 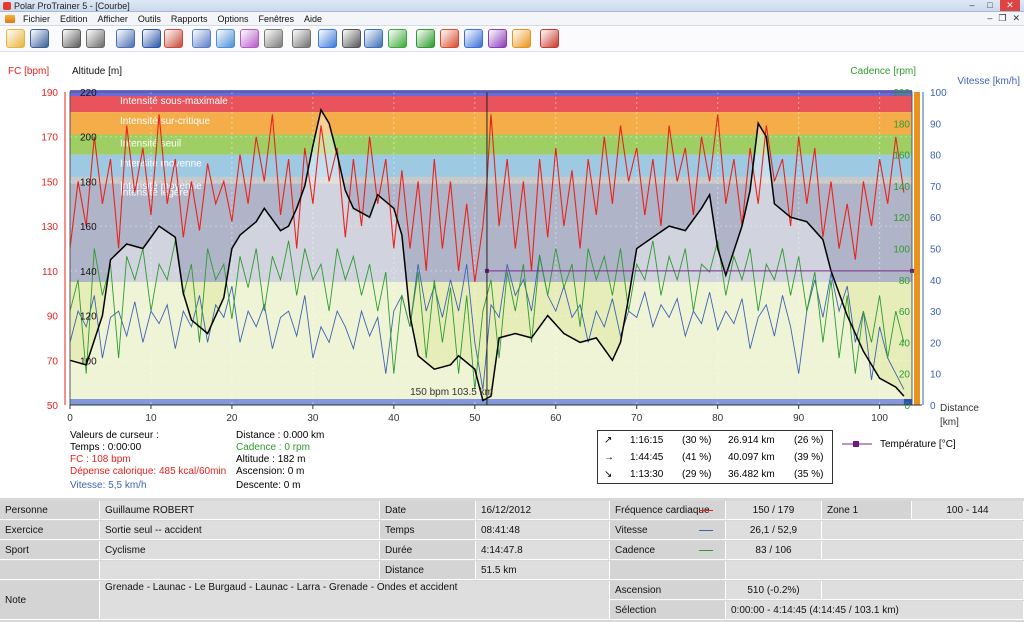 I want to click on table-icon, so click(x=249, y=38).